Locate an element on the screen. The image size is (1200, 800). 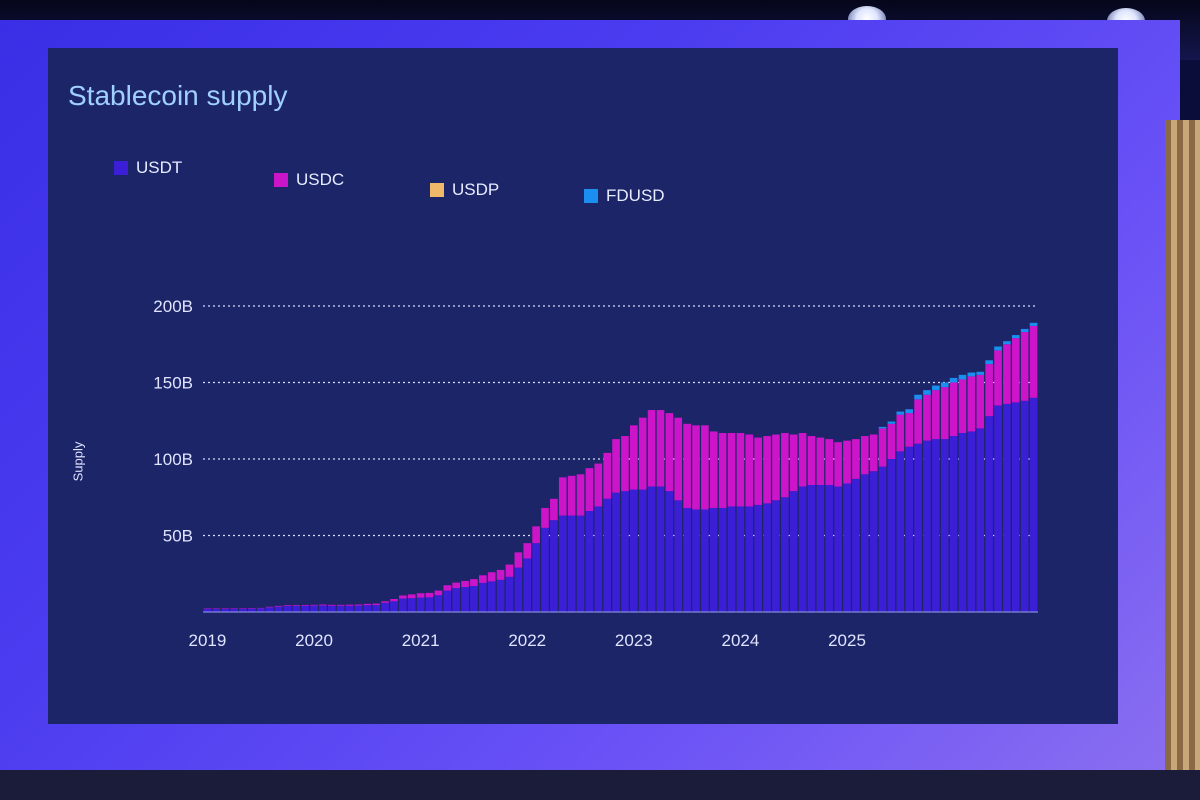
y-tick-labels: 50B 100B 150B 200B is located at coordinates (173, 421).